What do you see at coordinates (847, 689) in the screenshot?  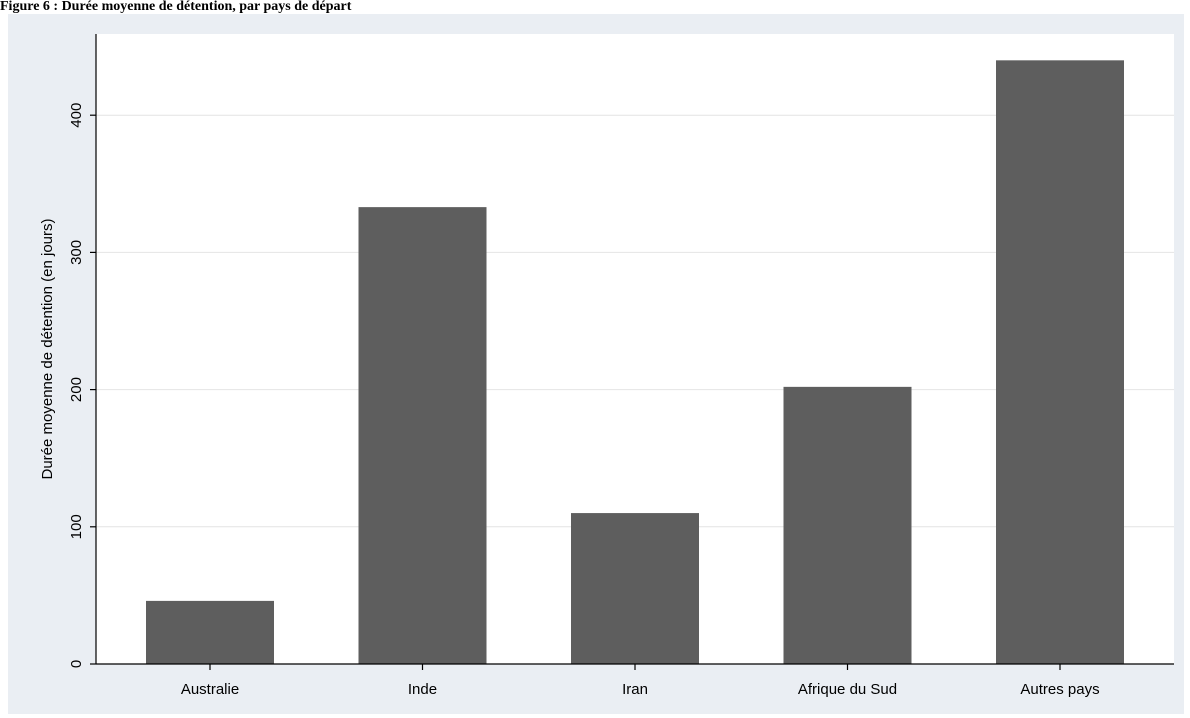 I see `x-tick-label: Afrique du Sud` at bounding box center [847, 689].